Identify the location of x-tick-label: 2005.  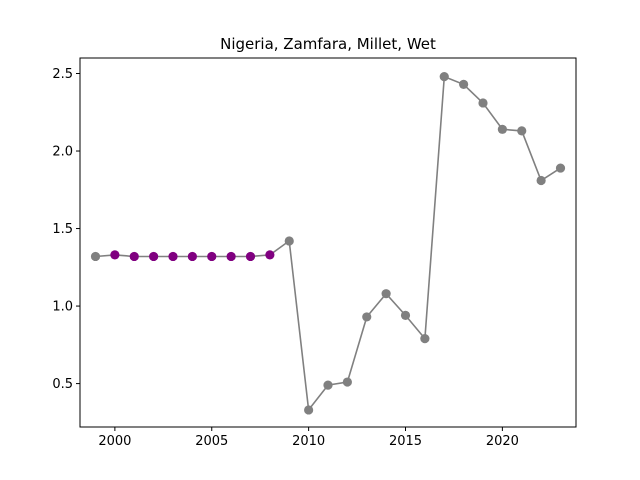
(211, 441).